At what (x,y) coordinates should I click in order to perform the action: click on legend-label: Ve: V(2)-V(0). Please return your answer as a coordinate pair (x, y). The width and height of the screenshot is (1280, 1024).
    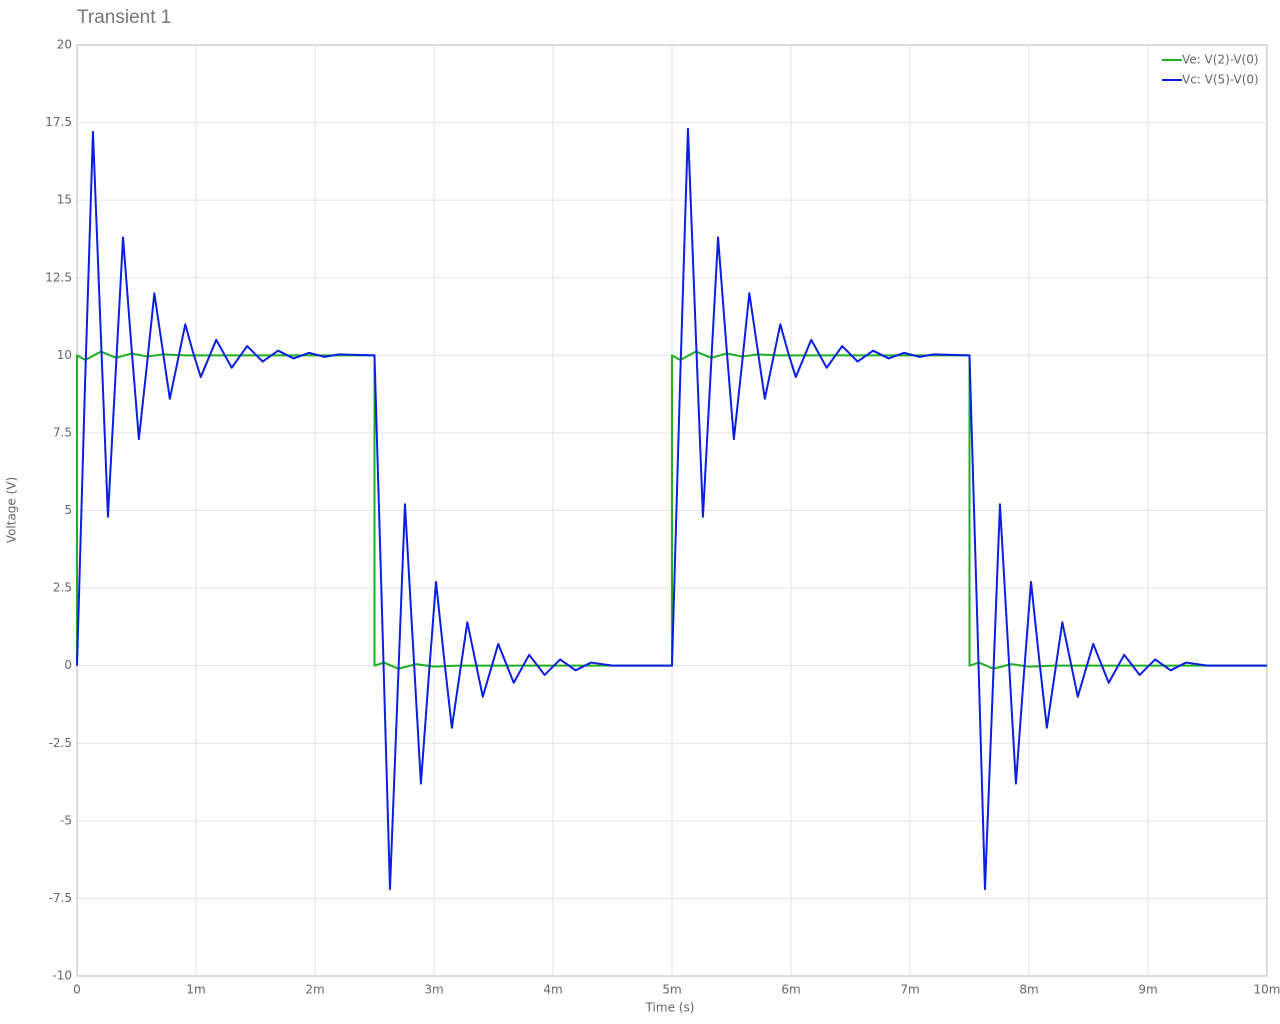
    Looking at the image, I should click on (1220, 60).